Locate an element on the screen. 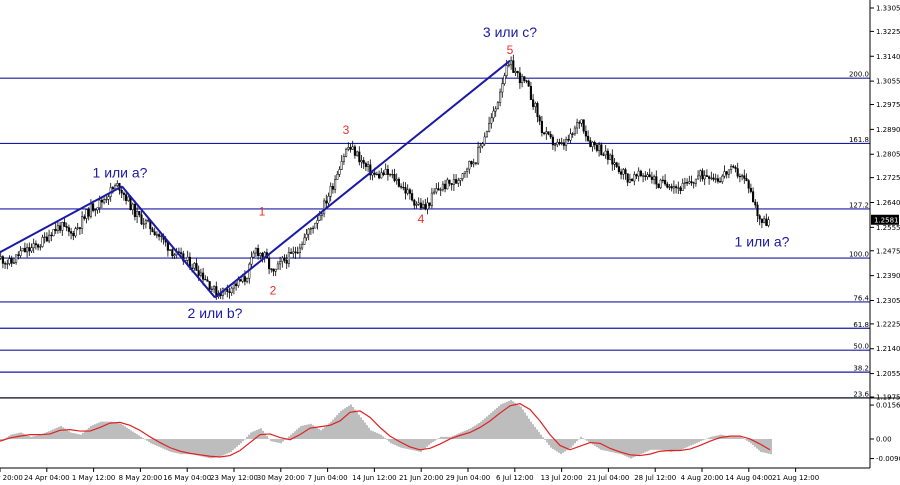 Image resolution: width=900 pixels, height=485 pixels. current-price-marker is located at coordinates (885, 219).